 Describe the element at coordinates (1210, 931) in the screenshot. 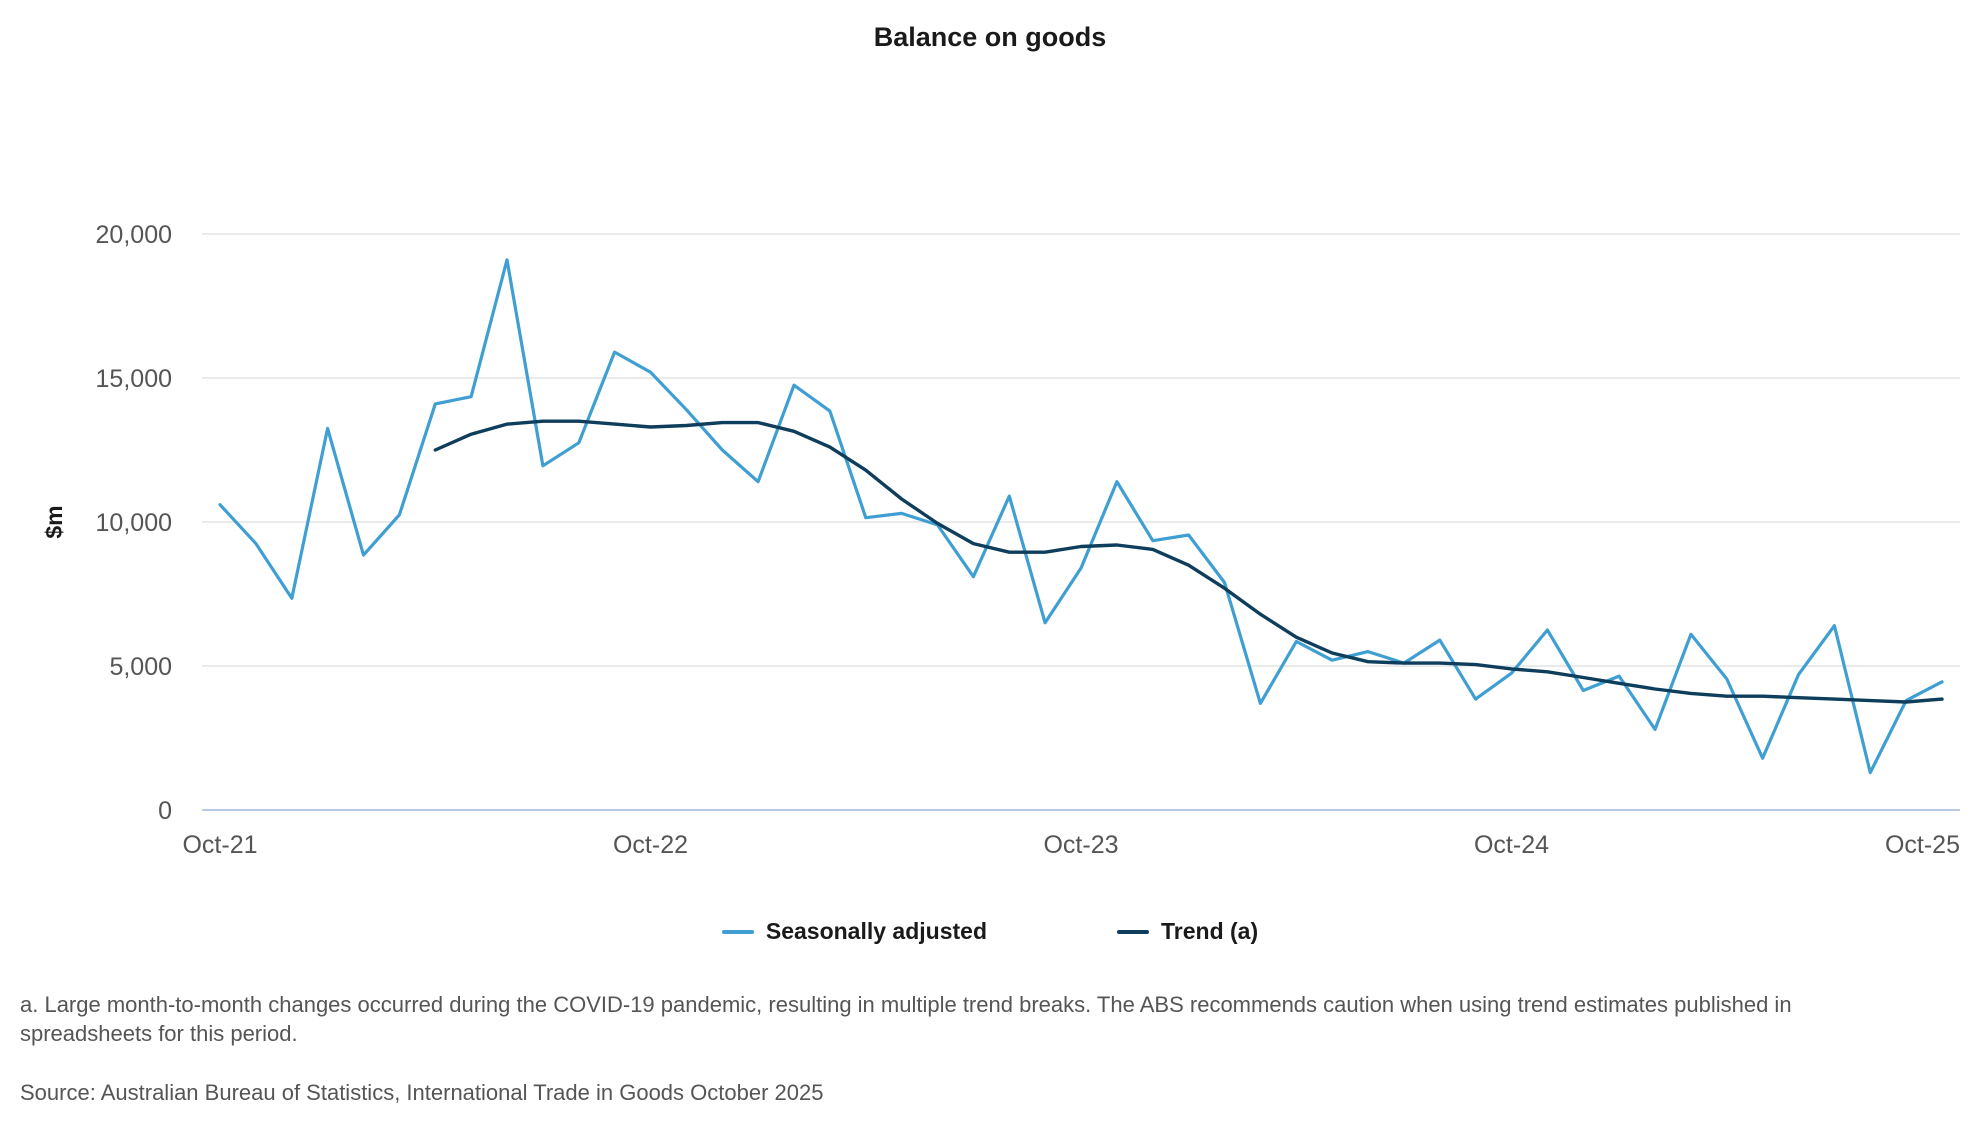

I see `legend-label-trend: Trend (a)` at that location.